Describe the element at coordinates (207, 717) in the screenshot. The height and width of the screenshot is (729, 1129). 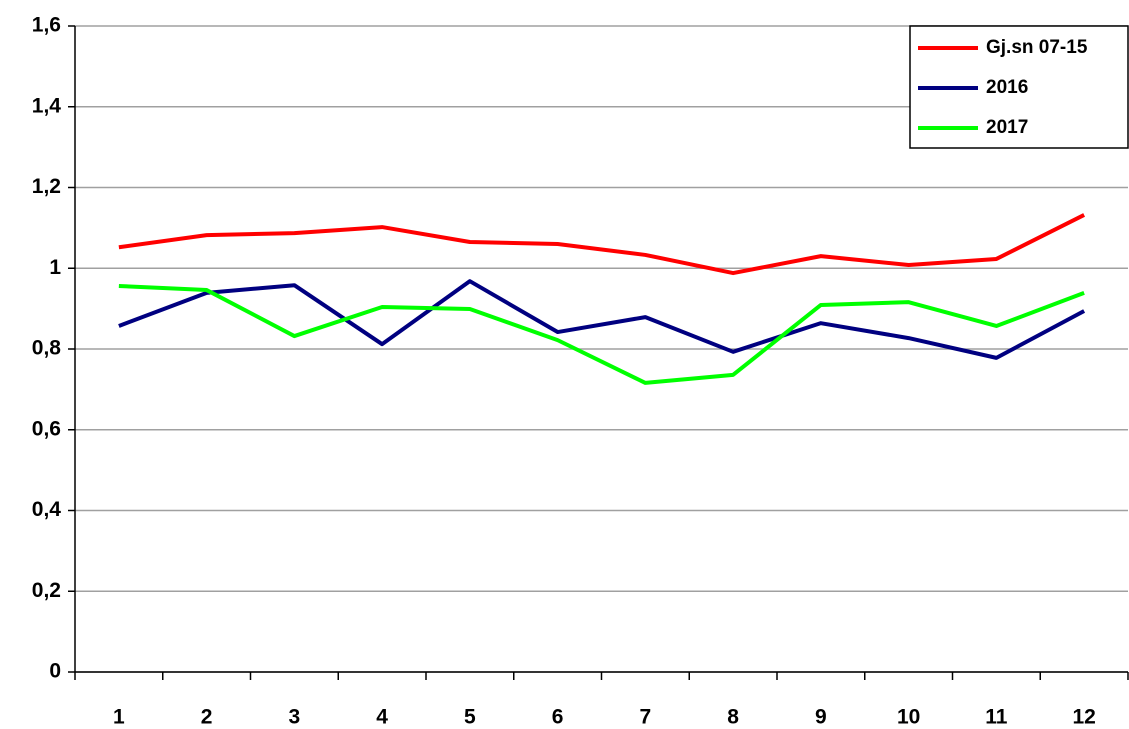
I see `x-tick-label: 2` at that location.